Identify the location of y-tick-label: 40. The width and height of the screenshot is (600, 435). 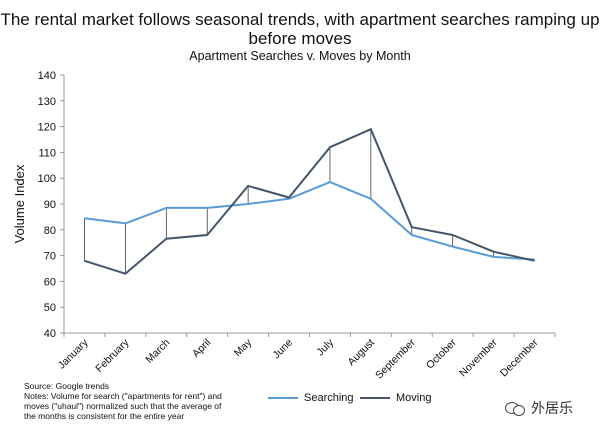
(50, 334).